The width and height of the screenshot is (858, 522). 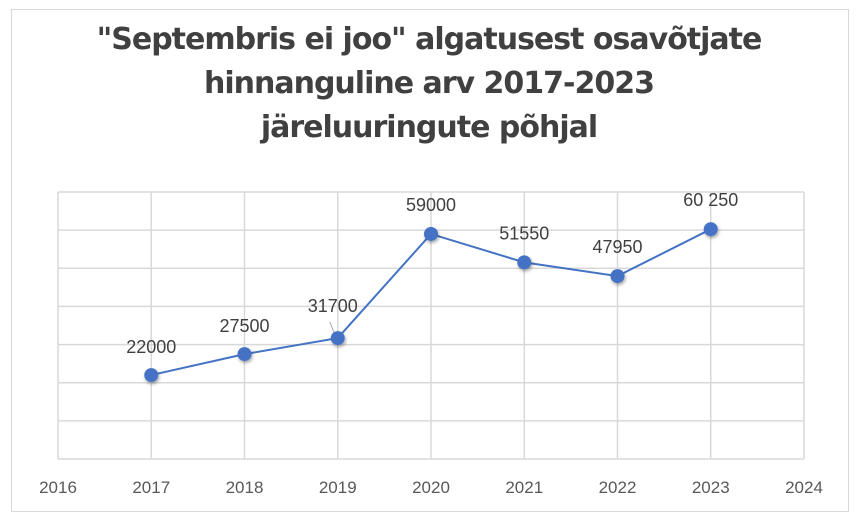 I want to click on x-tick-label: 2021, so click(x=524, y=487).